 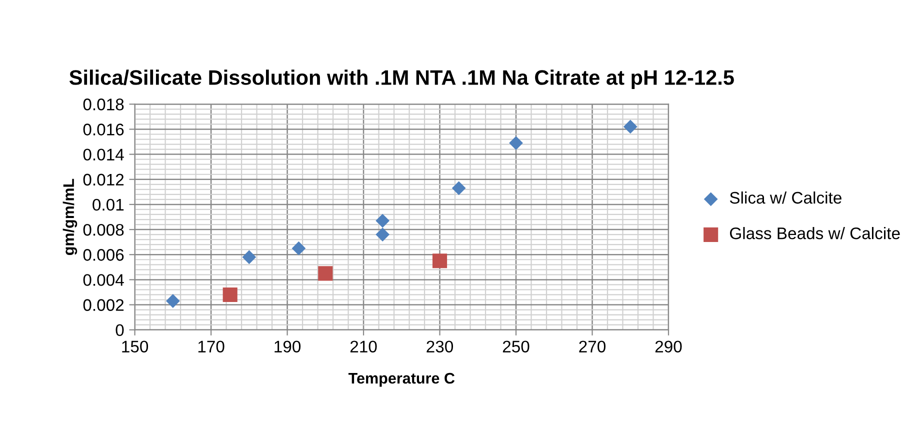 I want to click on chart-title: Silica/Silicate Dissolution with .1M NTA .1M Na Citrate at pH 12-12.5, so click(x=401, y=80).